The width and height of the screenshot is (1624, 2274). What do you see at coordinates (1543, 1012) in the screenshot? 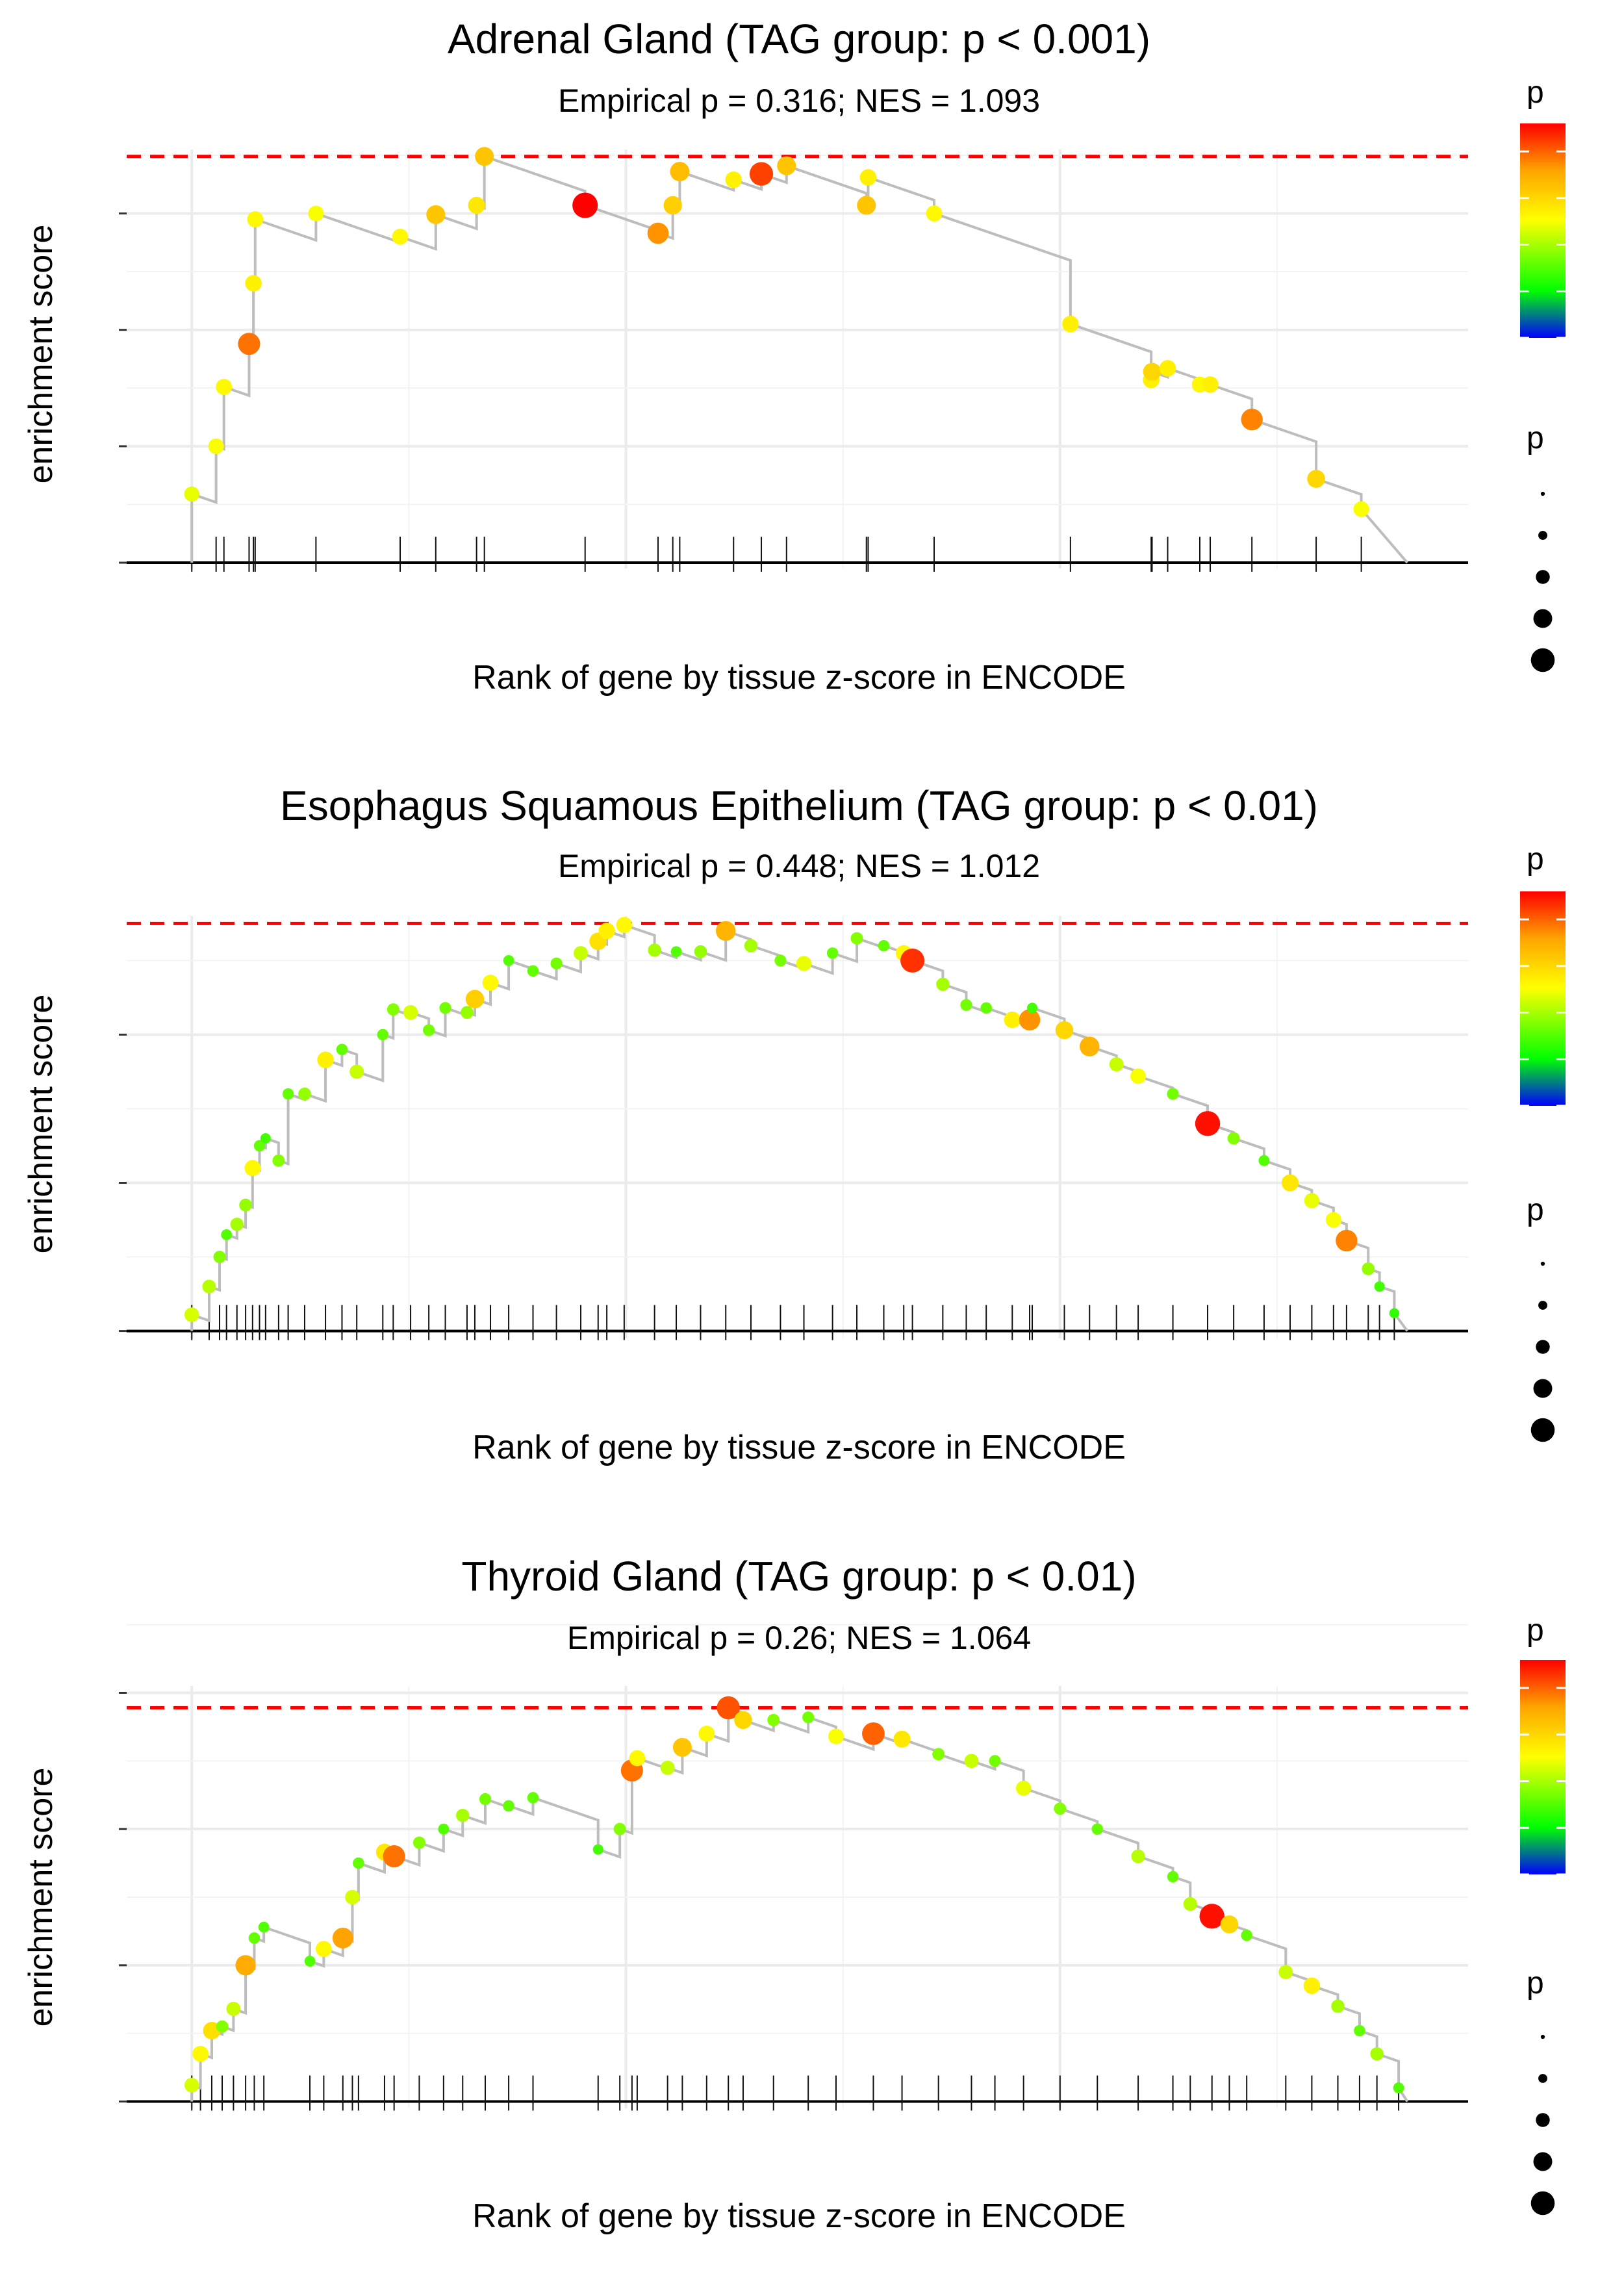
I see `color-ticks` at bounding box center [1543, 1012].